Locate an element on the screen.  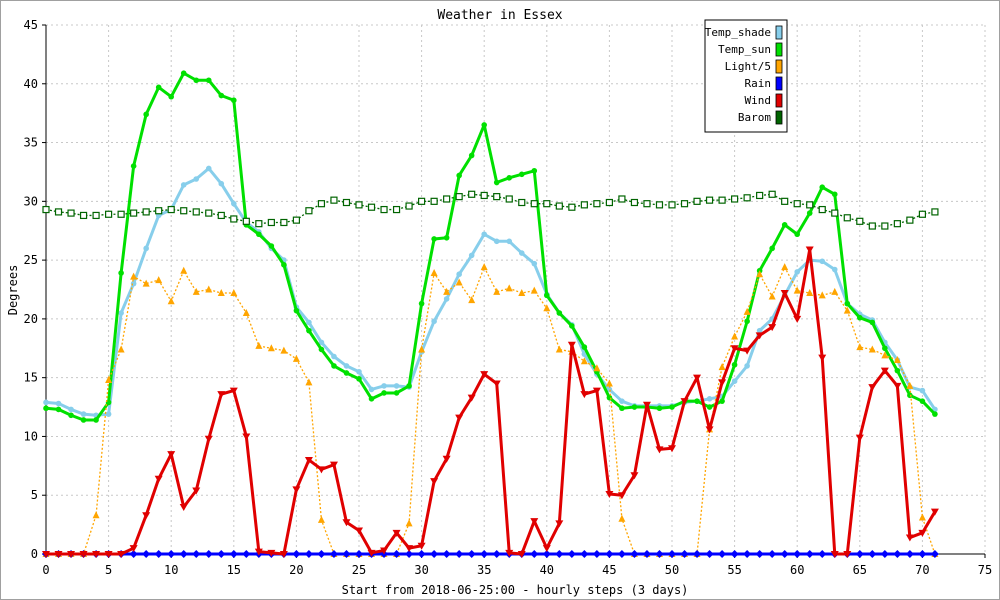
legend-swatch-wind is located at coordinates (779, 100).